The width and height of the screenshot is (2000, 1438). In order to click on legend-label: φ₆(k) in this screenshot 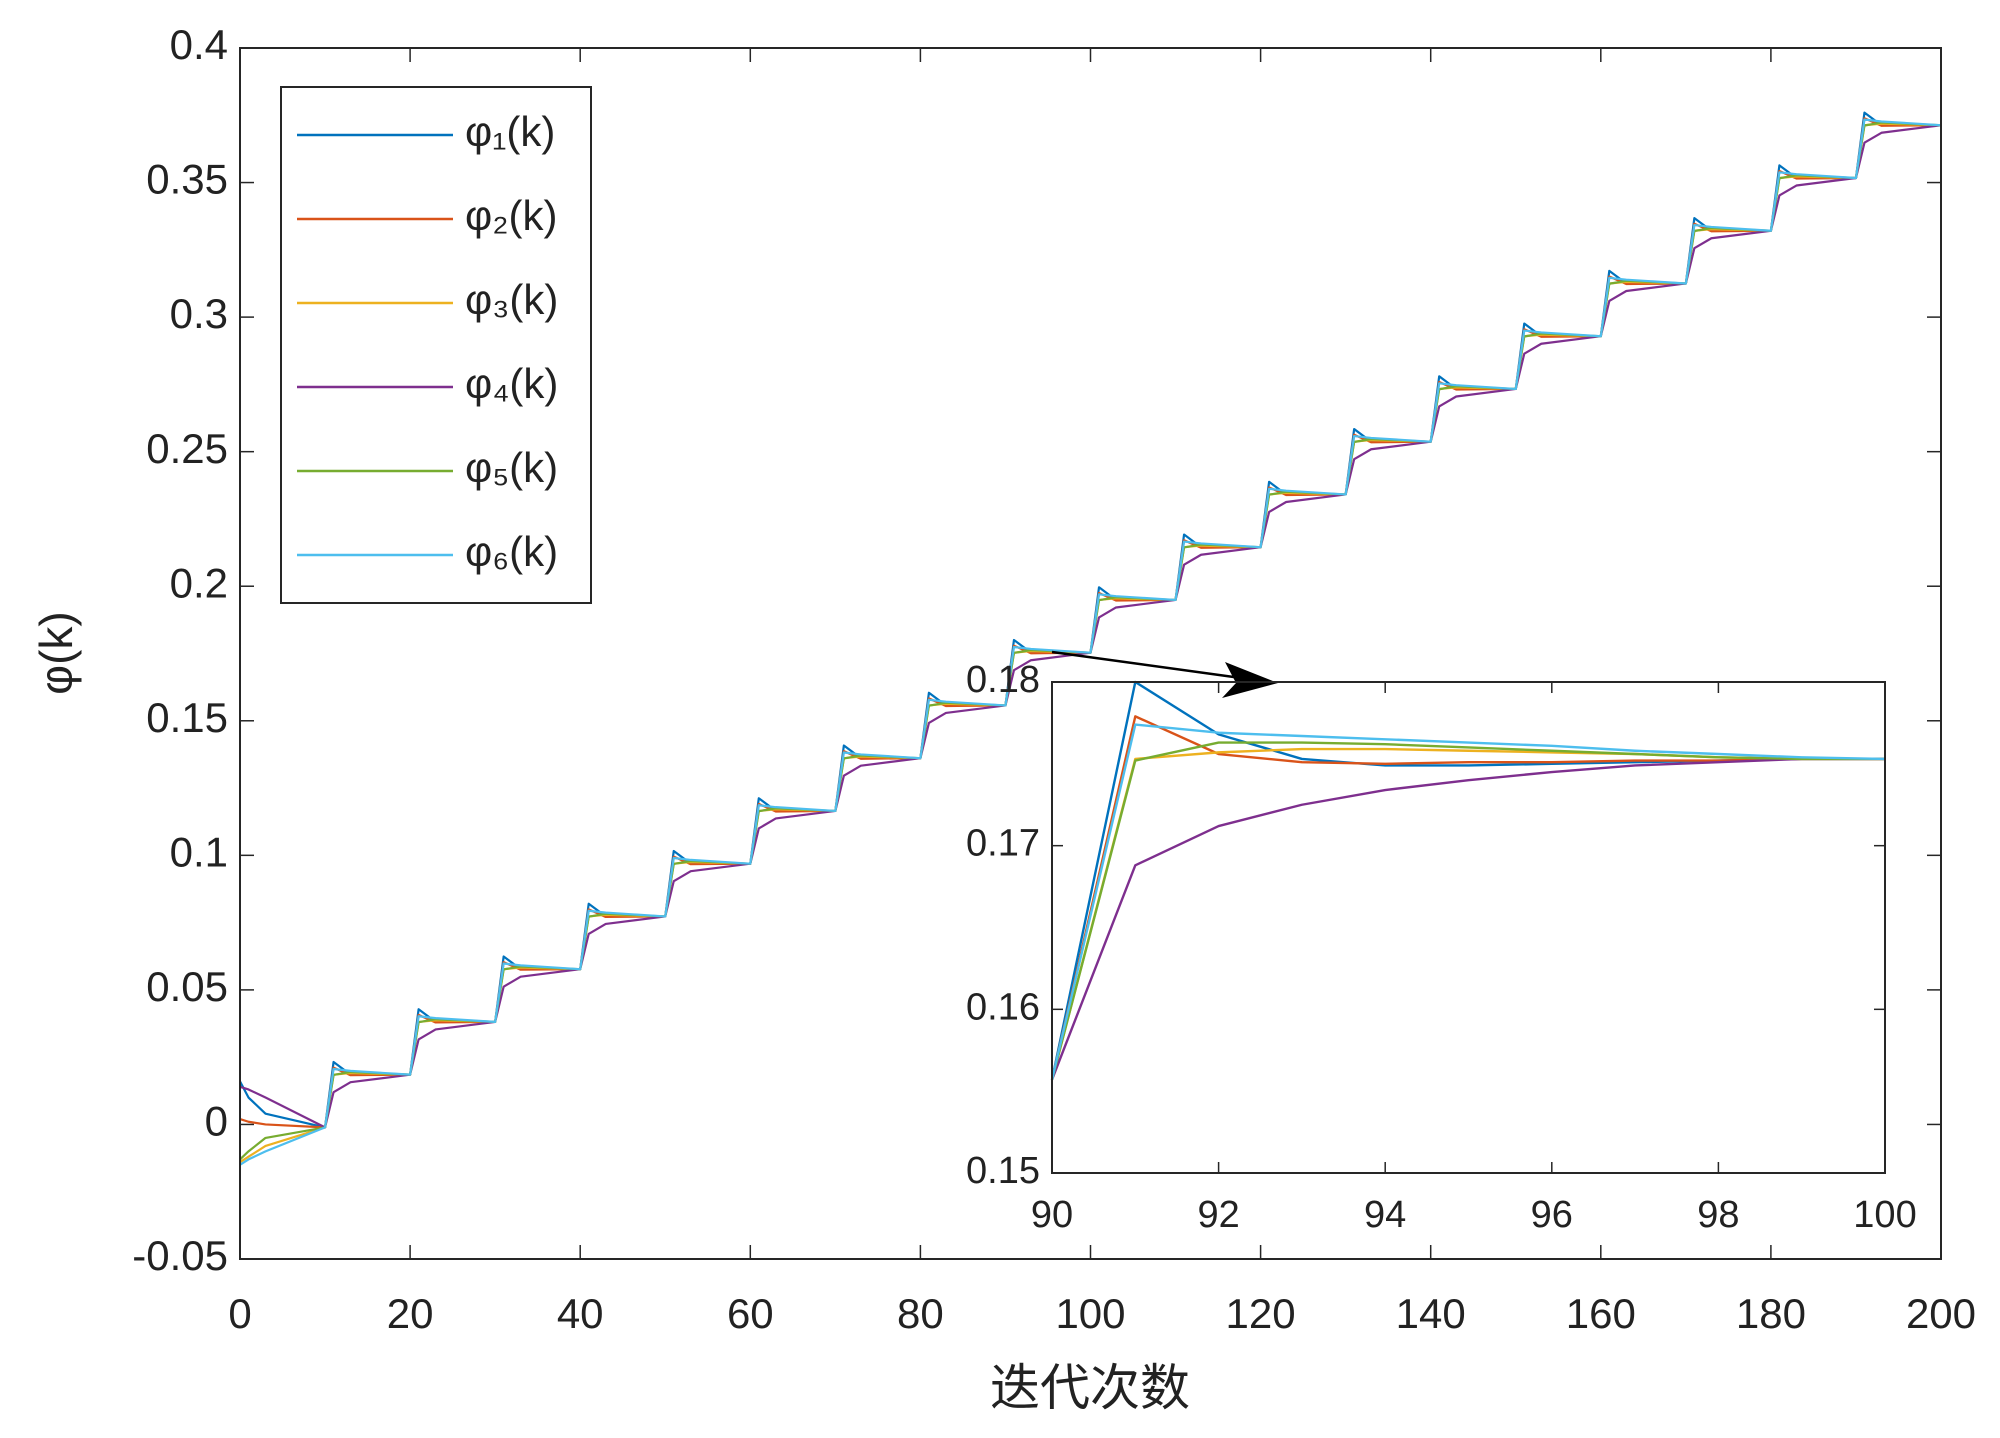, I will do `click(511, 551)`.